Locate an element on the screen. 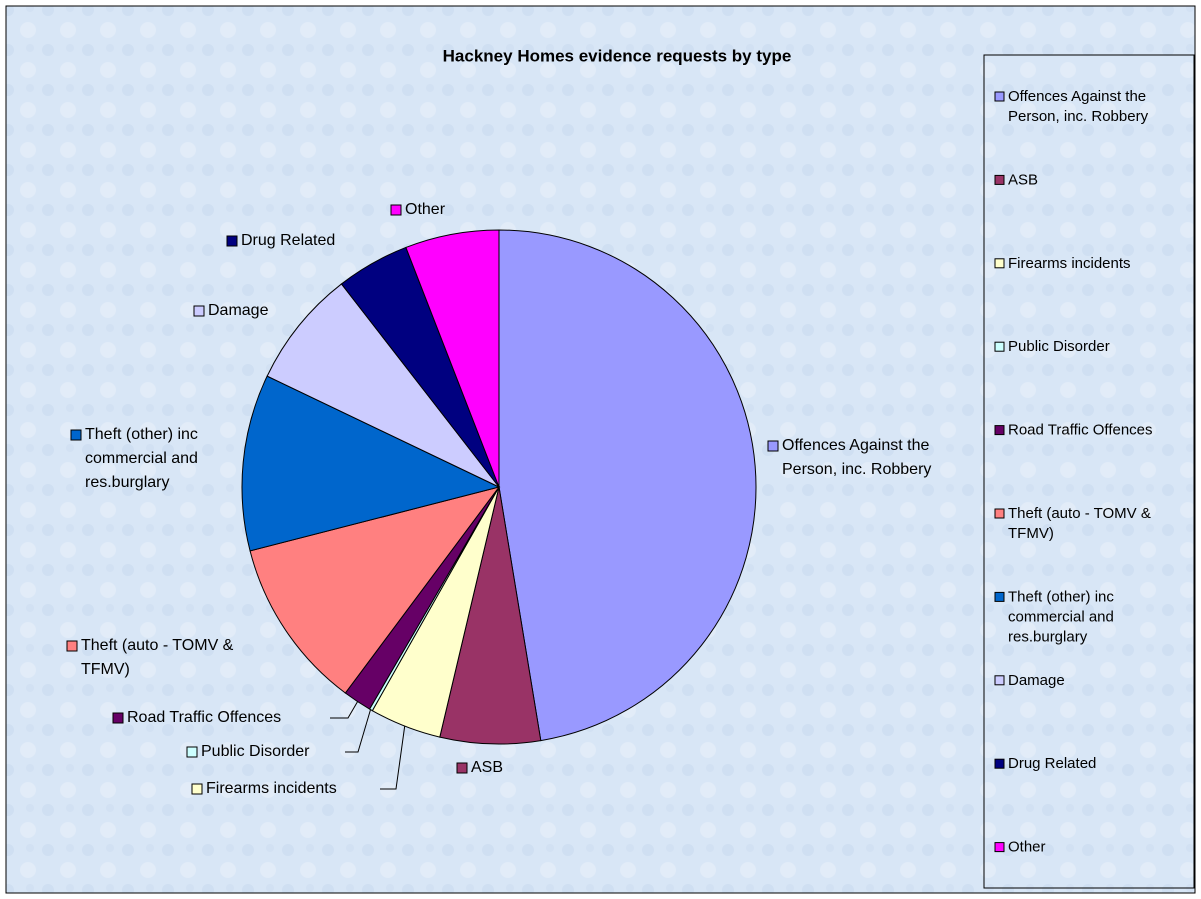 Image resolution: width=1201 pixels, height=899 pixels. legend-label: ASB is located at coordinates (1023, 179).